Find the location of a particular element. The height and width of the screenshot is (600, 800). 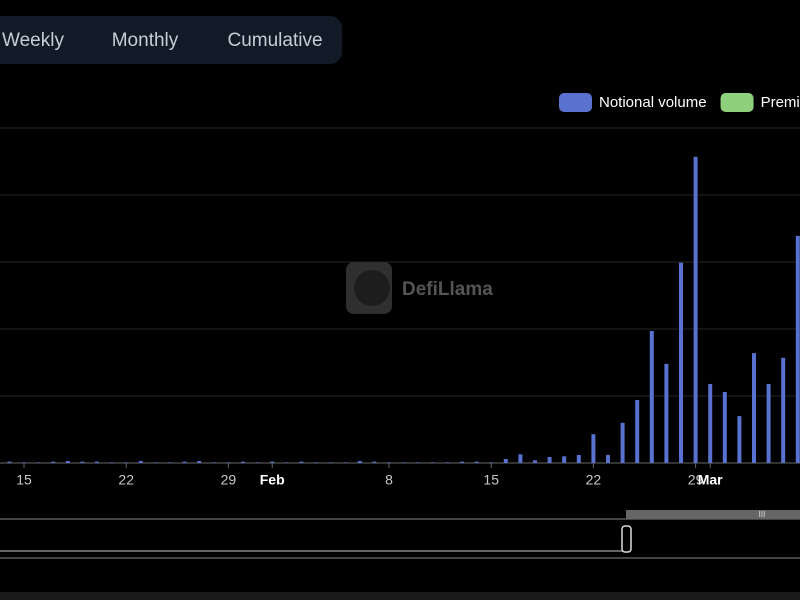

x-tick-label: Mar is located at coordinates (710, 480).